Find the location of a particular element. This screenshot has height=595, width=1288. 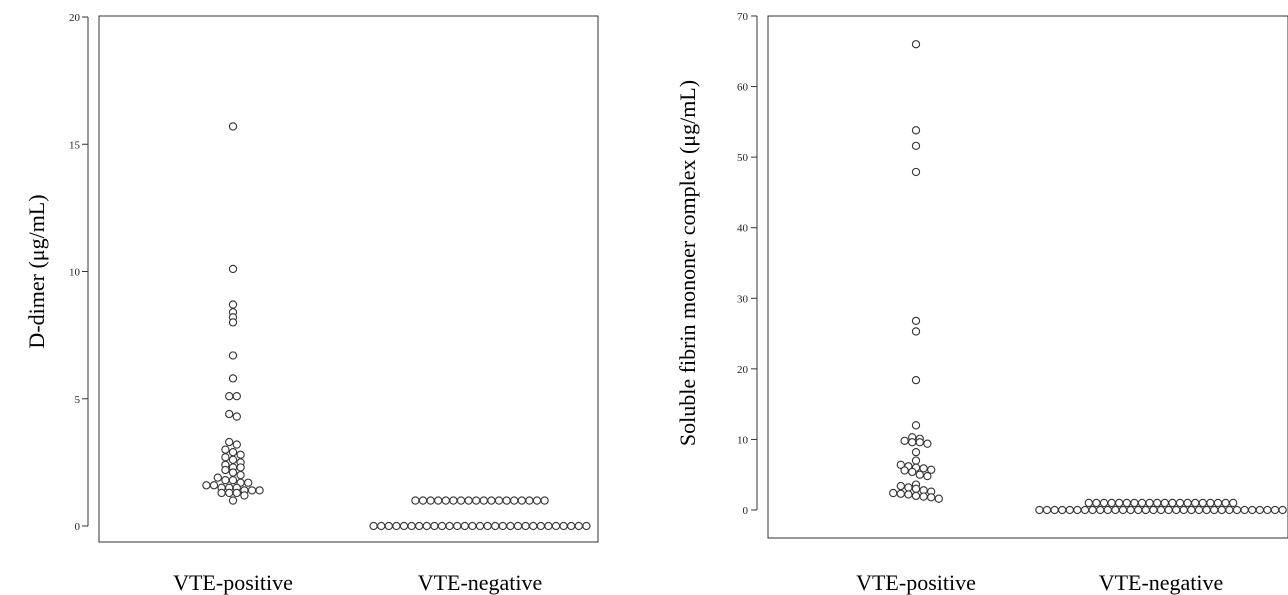

y-tick-label: 10 is located at coordinates (75, 273).